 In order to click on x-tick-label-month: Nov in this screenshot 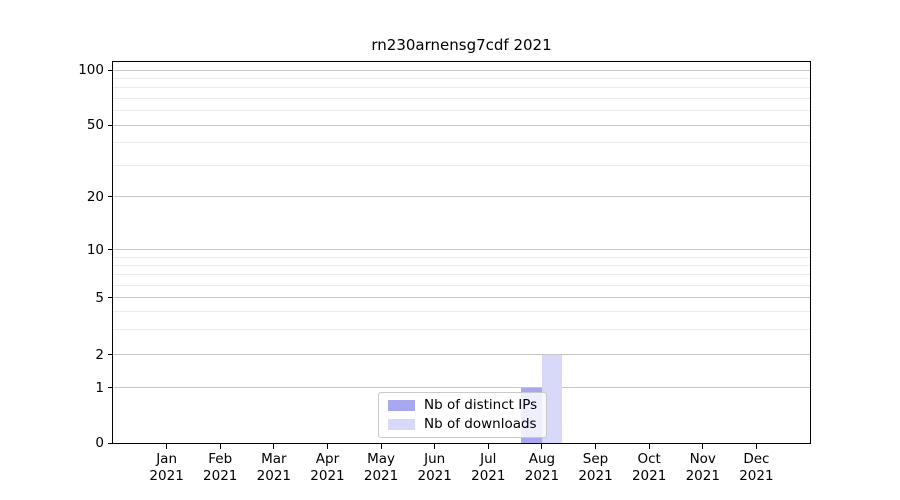, I will do `click(702, 459)`.